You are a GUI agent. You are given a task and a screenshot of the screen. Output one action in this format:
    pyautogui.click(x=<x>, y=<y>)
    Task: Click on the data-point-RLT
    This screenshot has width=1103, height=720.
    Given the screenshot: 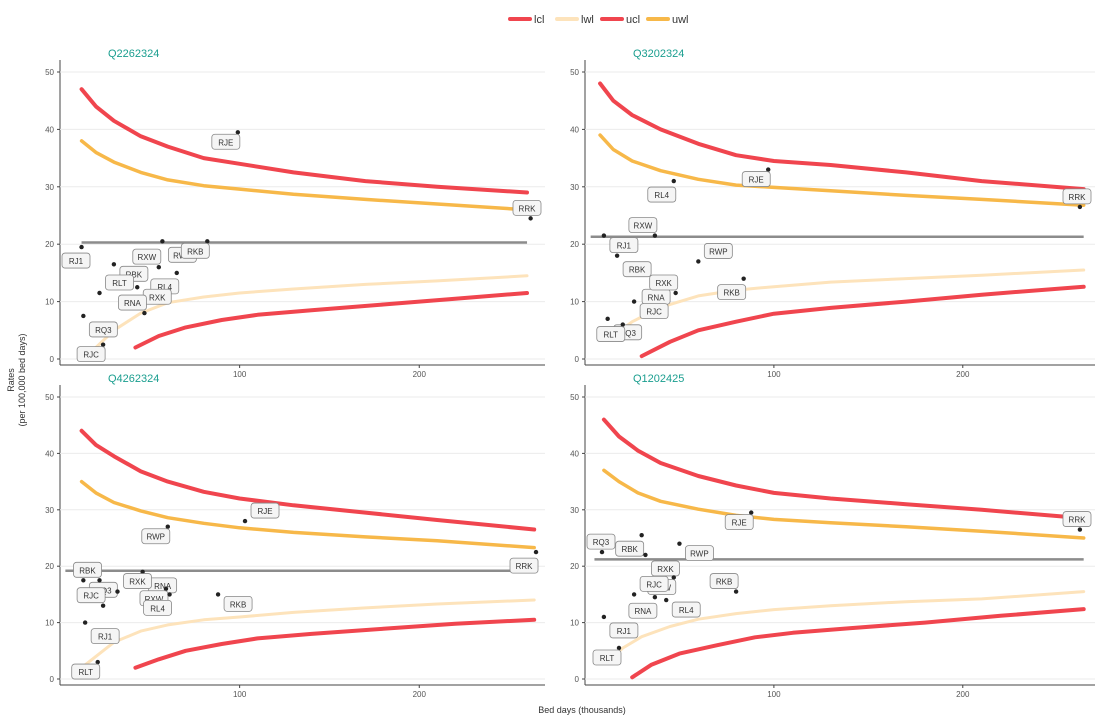 What is the action you would take?
    pyautogui.click(x=97, y=662)
    